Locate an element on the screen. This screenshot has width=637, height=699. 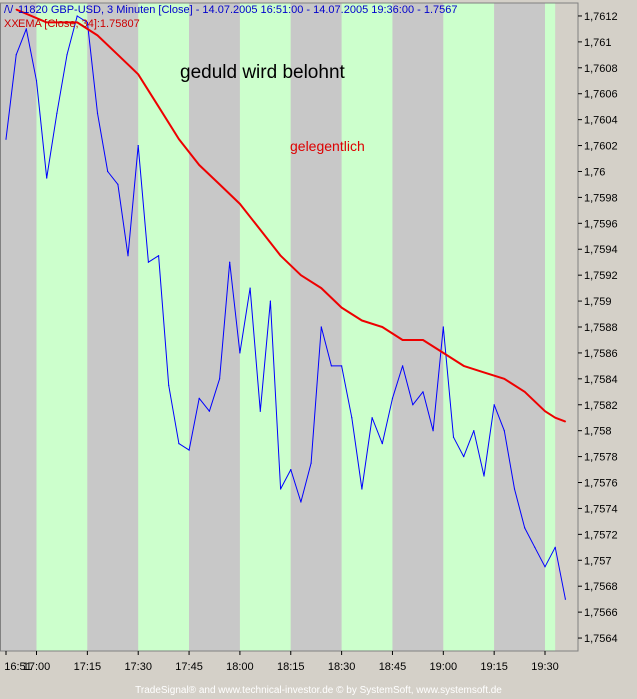
y-tick-label: 1,7572 is located at coordinates (601, 535).